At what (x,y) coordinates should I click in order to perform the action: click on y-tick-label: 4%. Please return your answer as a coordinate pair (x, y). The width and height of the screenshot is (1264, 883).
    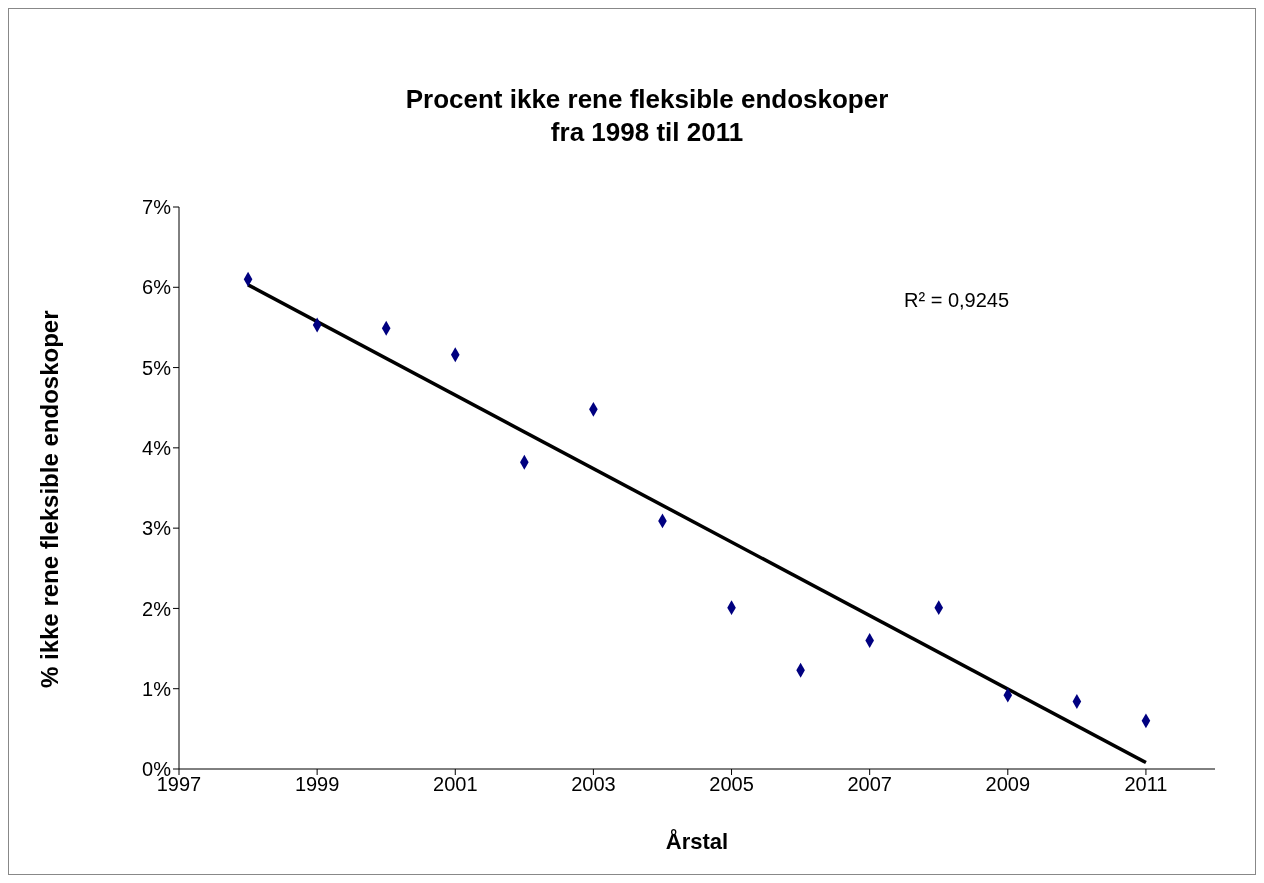
    Looking at the image, I should click on (157, 447).